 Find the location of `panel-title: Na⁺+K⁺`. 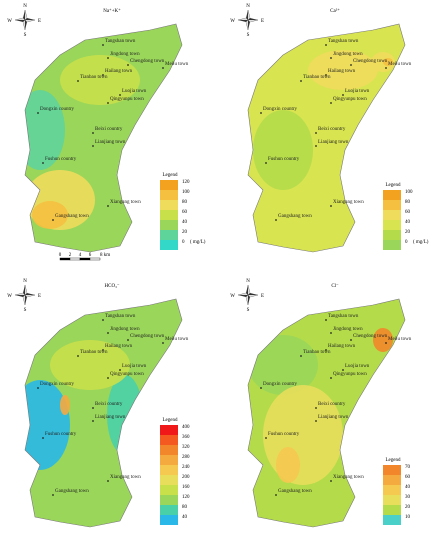

panel-title: Na⁺+K⁺ is located at coordinates (112, 11).